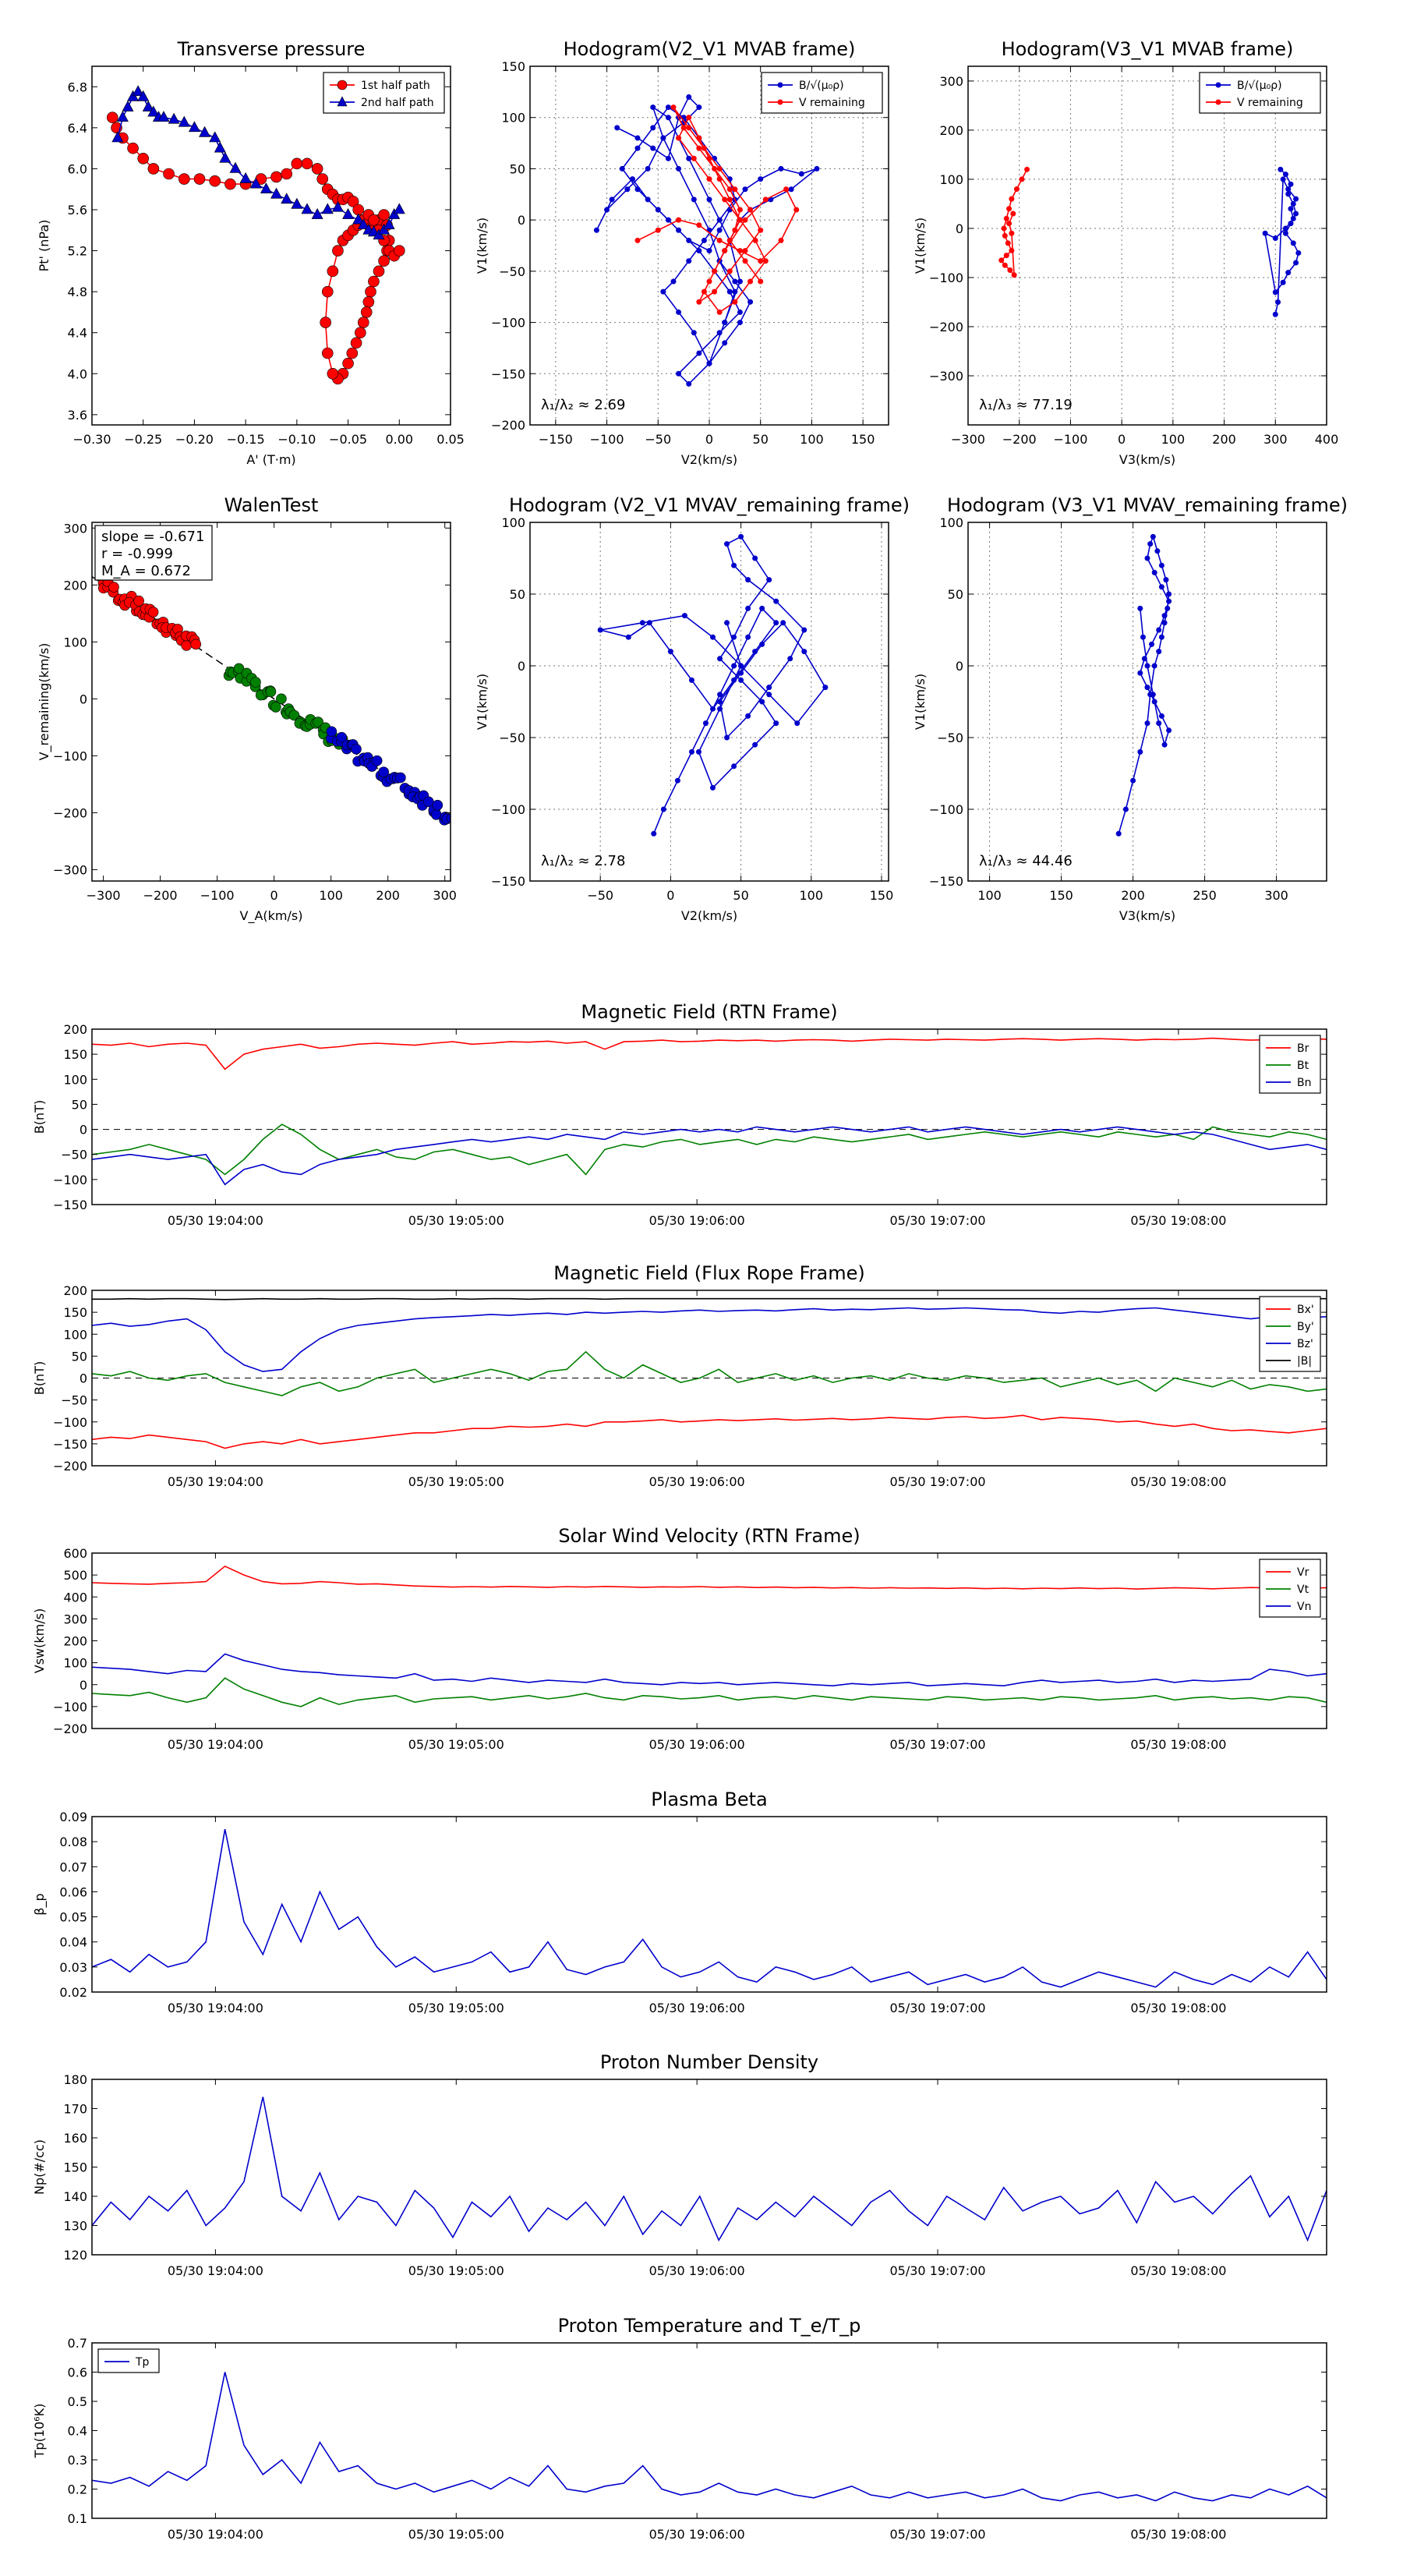  Describe the element at coordinates (75, 1079) in the screenshot. I see `y-tick-label: 100` at that location.